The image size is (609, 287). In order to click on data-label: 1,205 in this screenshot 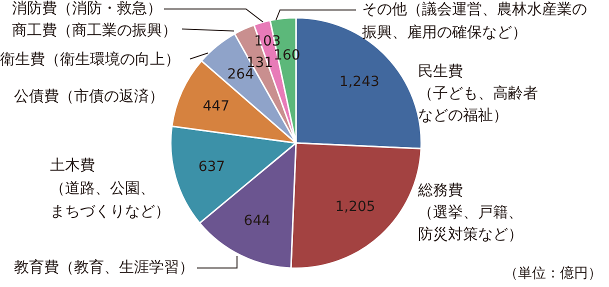, I will do `click(355, 207)`.